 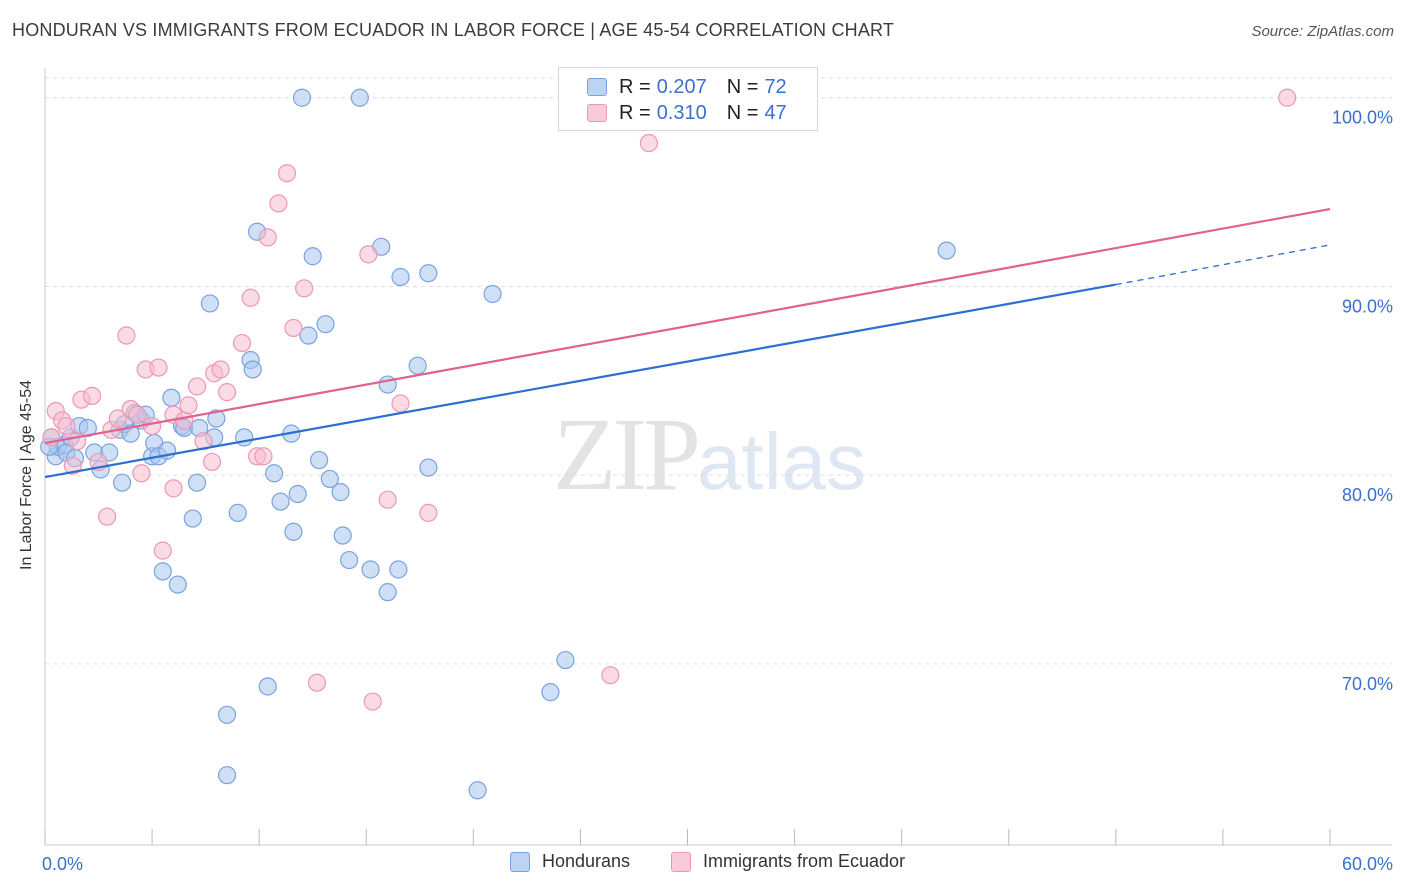 What do you see at coordinates (804, 861) in the screenshot?
I see `bottom-legend-label: Immigrants from Ecuador` at bounding box center [804, 861].